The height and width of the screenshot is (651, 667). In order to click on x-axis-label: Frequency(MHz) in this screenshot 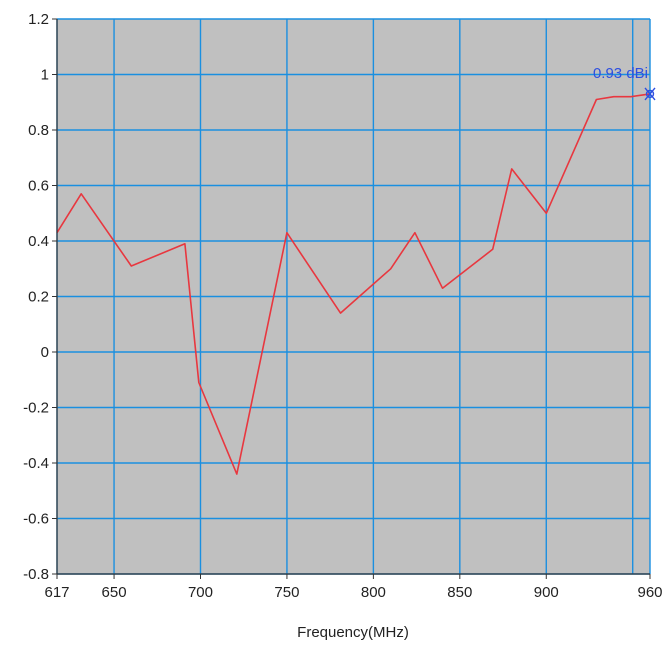, I will do `click(353, 632)`.